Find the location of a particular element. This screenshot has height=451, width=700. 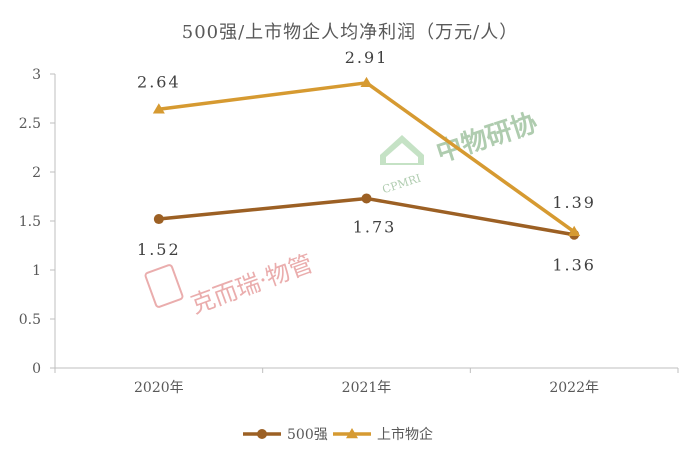

y-tick-label: 3 is located at coordinates (36, 75).